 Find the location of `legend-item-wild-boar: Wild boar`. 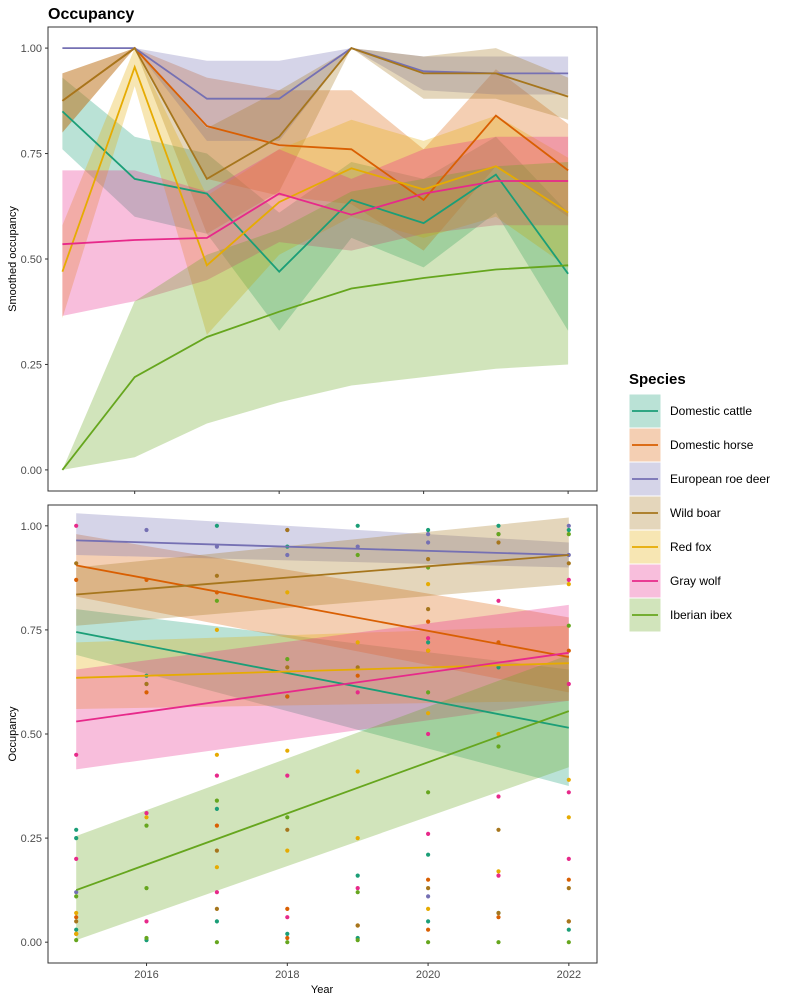

legend-item-wild-boar: Wild boar is located at coordinates (674, 513).